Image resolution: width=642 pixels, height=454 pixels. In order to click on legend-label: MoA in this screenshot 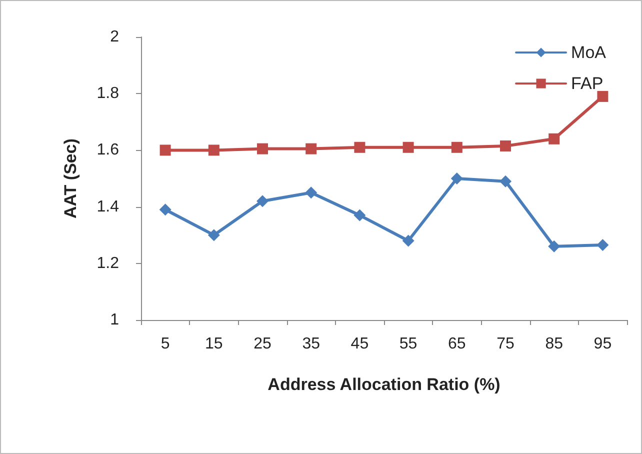, I will do `click(589, 52)`.